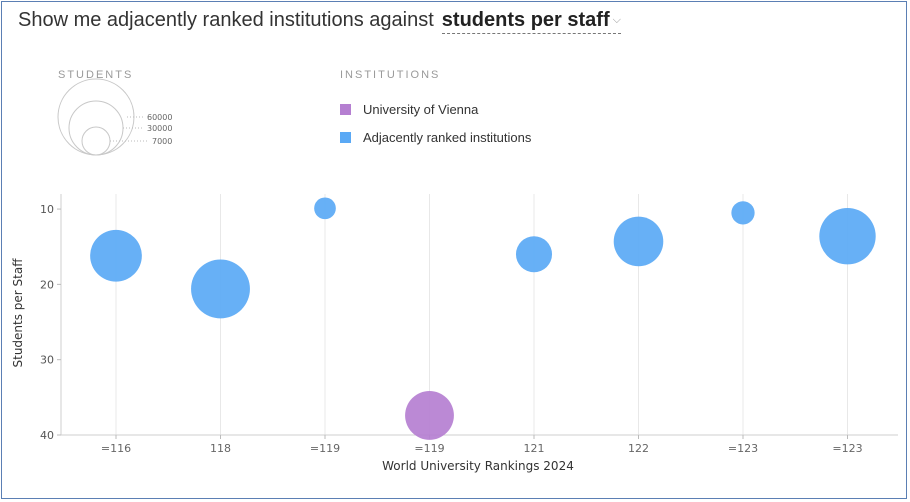  What do you see at coordinates (534, 448) in the screenshot?
I see `x-tick-label: 121` at bounding box center [534, 448].